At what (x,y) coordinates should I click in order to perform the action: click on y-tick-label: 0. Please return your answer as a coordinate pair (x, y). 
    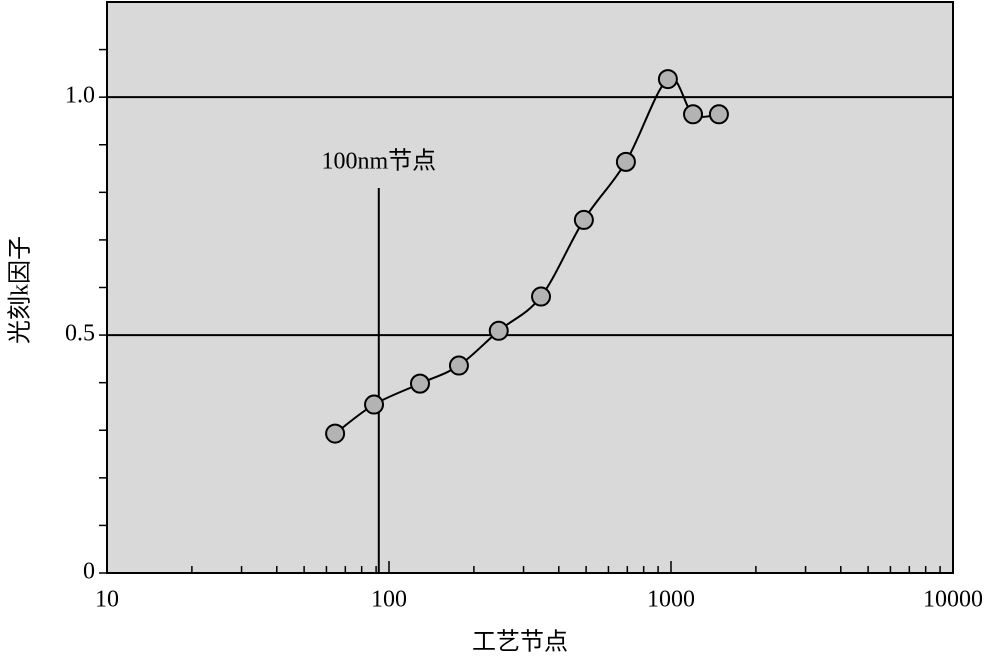
    Looking at the image, I should click on (89, 572).